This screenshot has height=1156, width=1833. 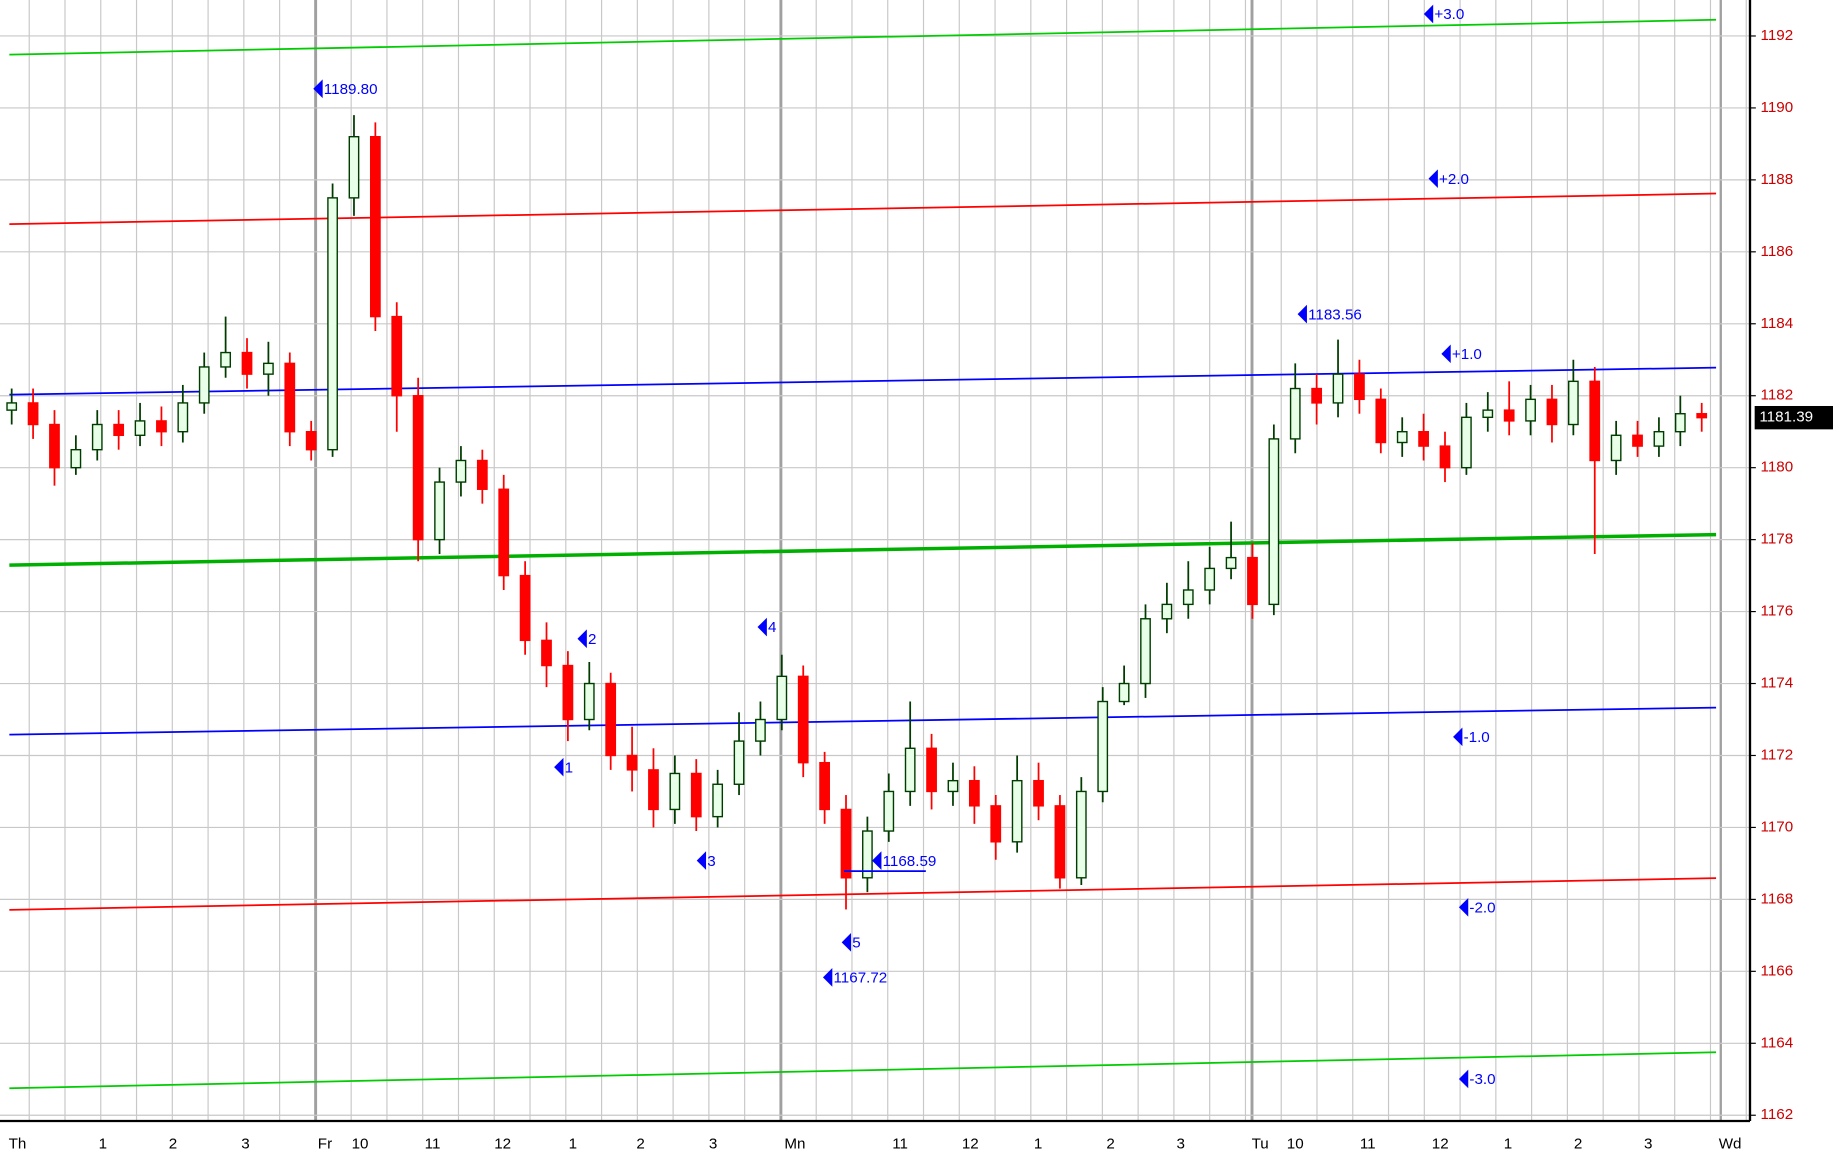 What do you see at coordinates (1295, 1143) in the screenshot?
I see `x-tick-label: 10` at bounding box center [1295, 1143].